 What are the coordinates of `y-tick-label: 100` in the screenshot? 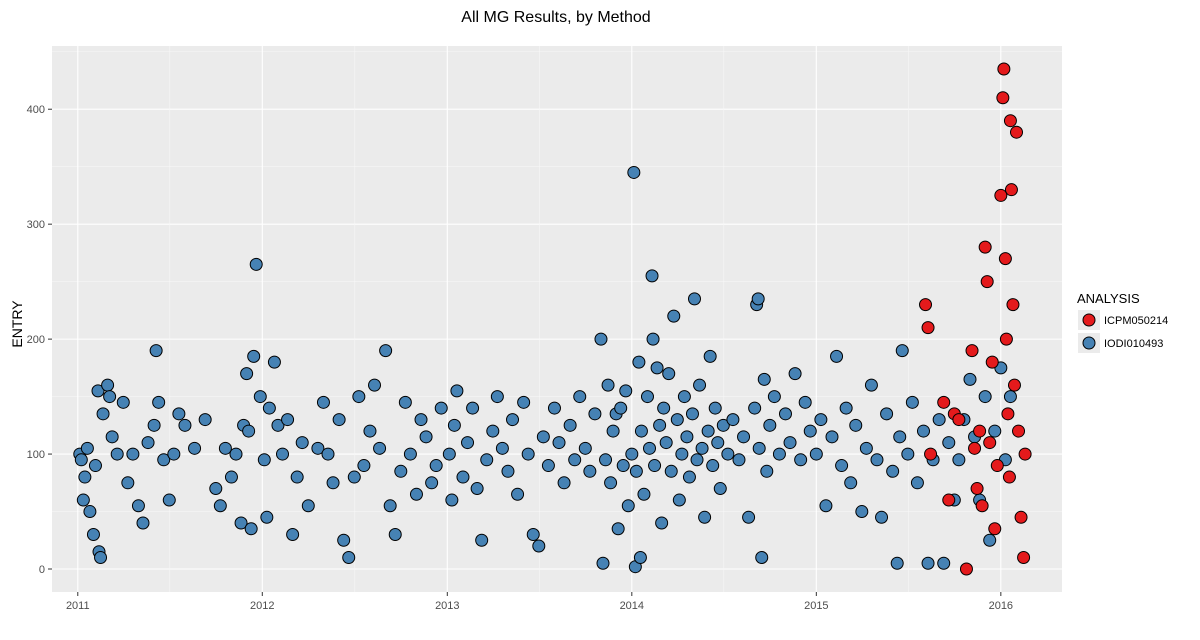 It's located at (36, 455).